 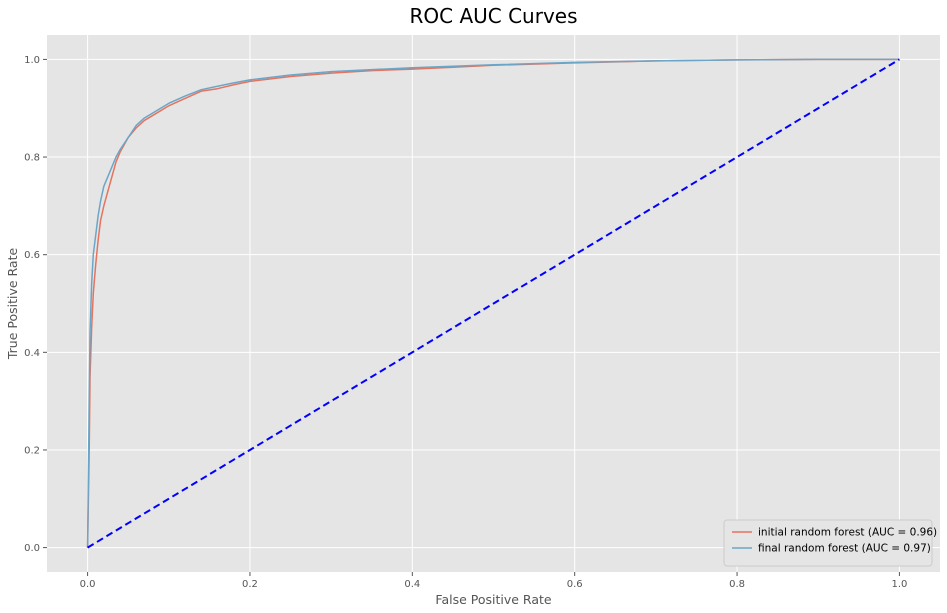 I want to click on y-tick-label: 0.4, so click(x=32, y=353).